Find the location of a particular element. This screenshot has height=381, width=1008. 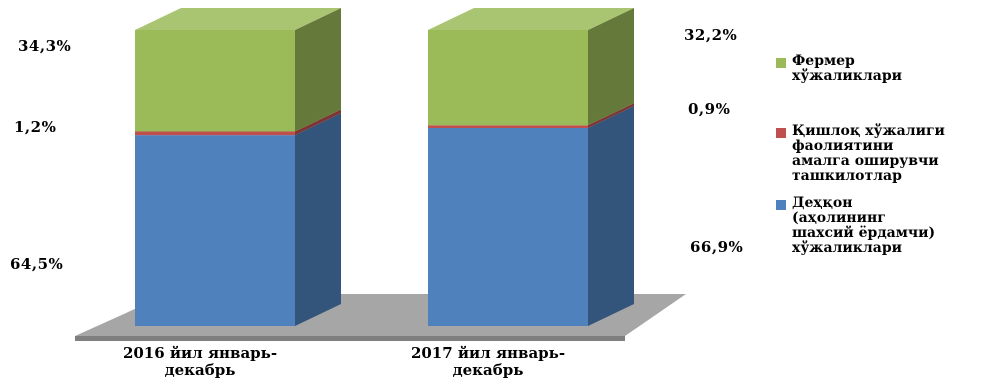

data-label: 64,5% is located at coordinates (37, 264).